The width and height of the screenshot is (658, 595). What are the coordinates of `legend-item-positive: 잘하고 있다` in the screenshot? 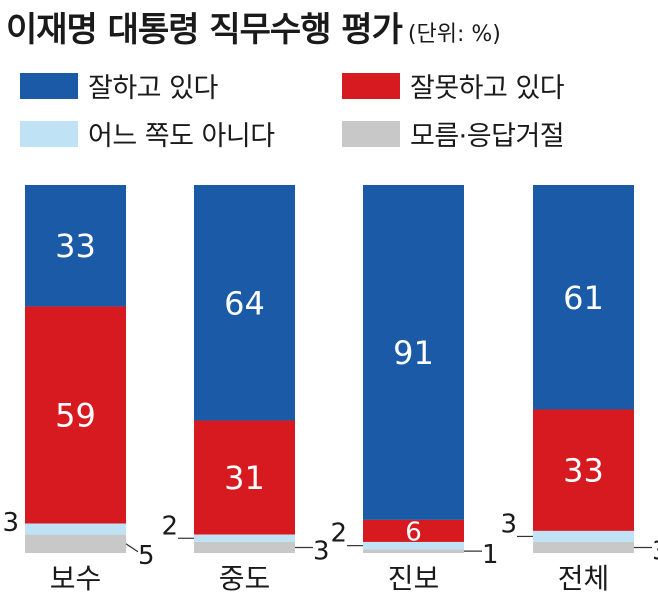 It's located at (119, 85).